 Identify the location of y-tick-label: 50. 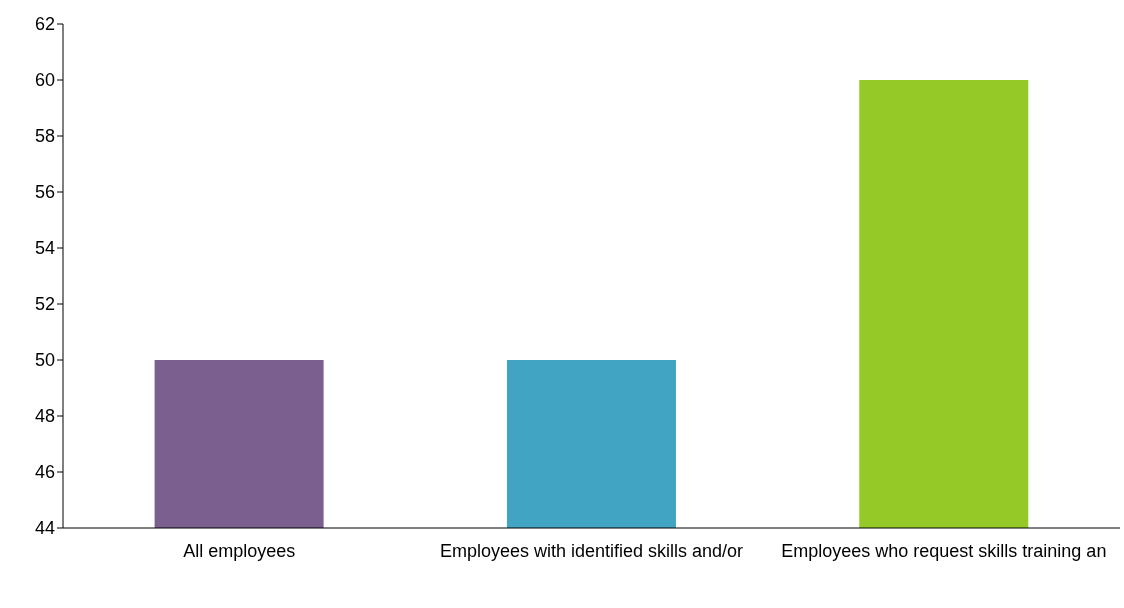
(44, 360).